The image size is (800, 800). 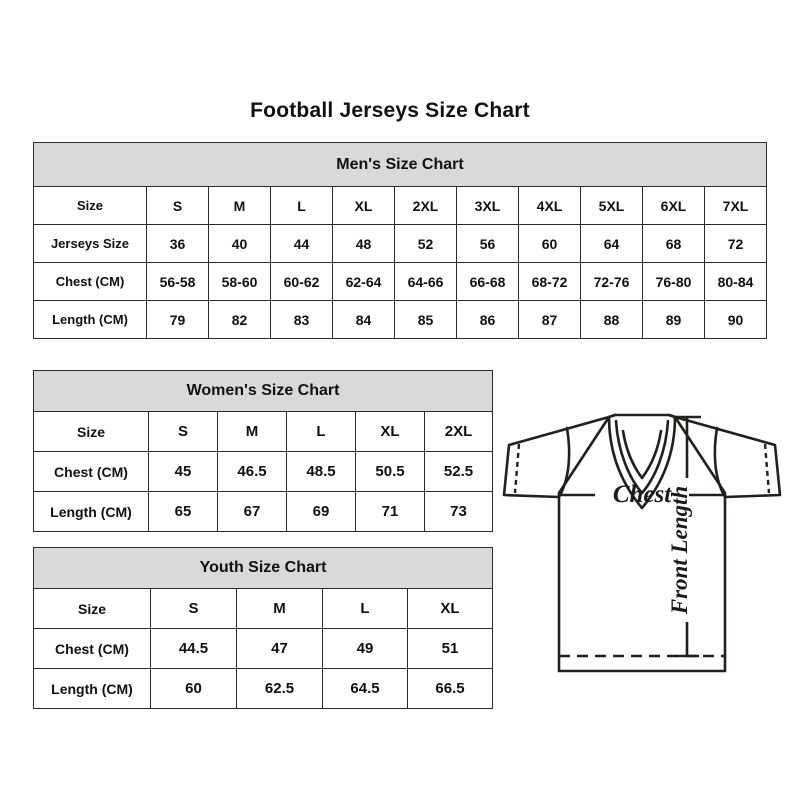 What do you see at coordinates (611, 205) in the screenshot?
I see `cell-men-size-5xl: 5XL` at bounding box center [611, 205].